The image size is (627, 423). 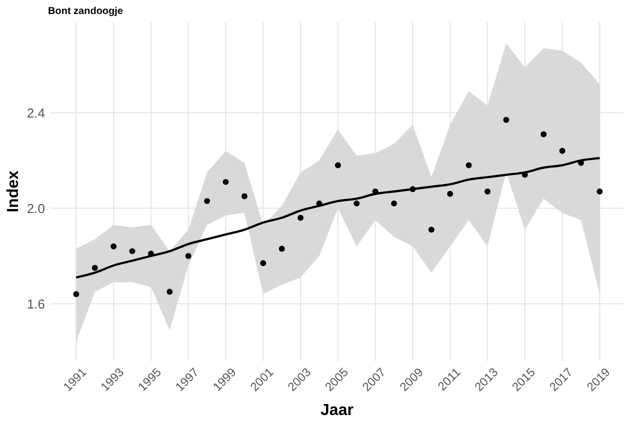 What do you see at coordinates (35, 112) in the screenshot?
I see `y-tick-label: 2.4` at bounding box center [35, 112].